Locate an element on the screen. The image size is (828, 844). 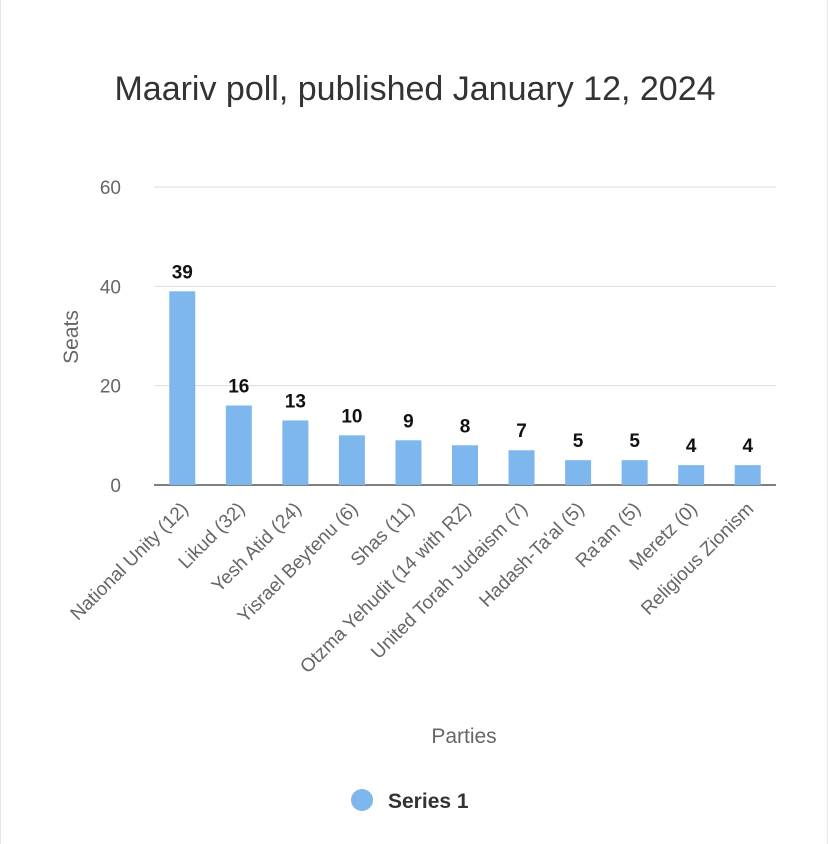
data-label: 9 is located at coordinates (408, 421).